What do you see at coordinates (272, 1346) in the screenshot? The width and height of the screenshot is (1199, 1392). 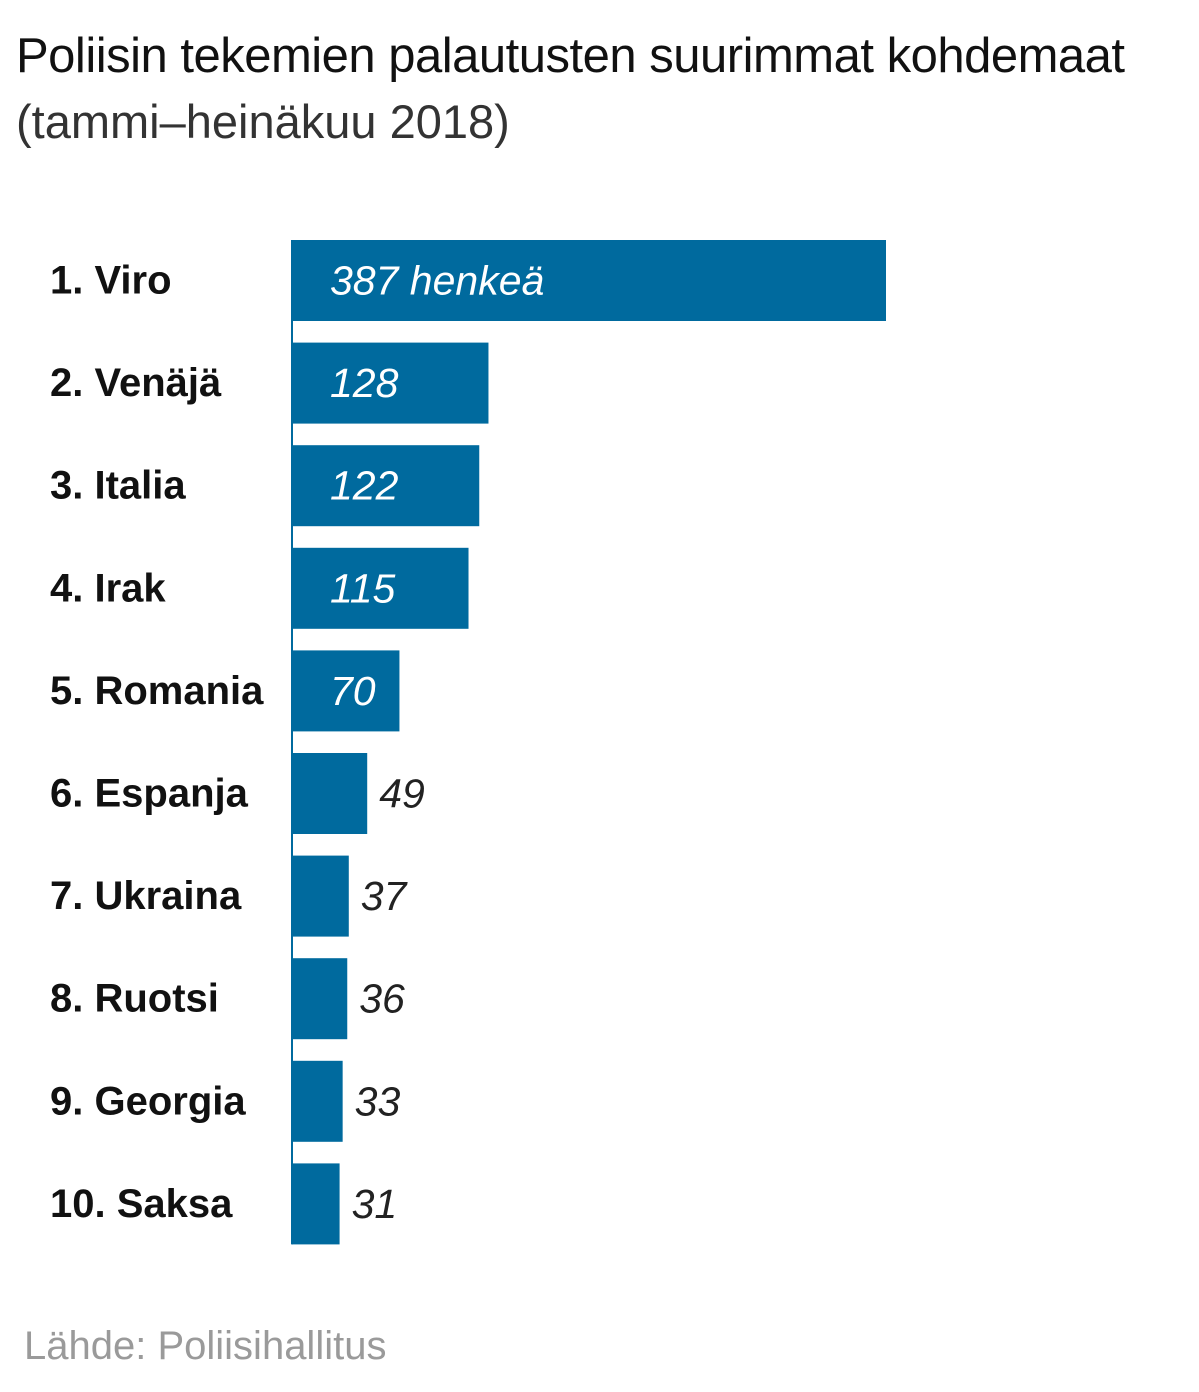 I see `source-text: Poliisihallitus` at bounding box center [272, 1346].